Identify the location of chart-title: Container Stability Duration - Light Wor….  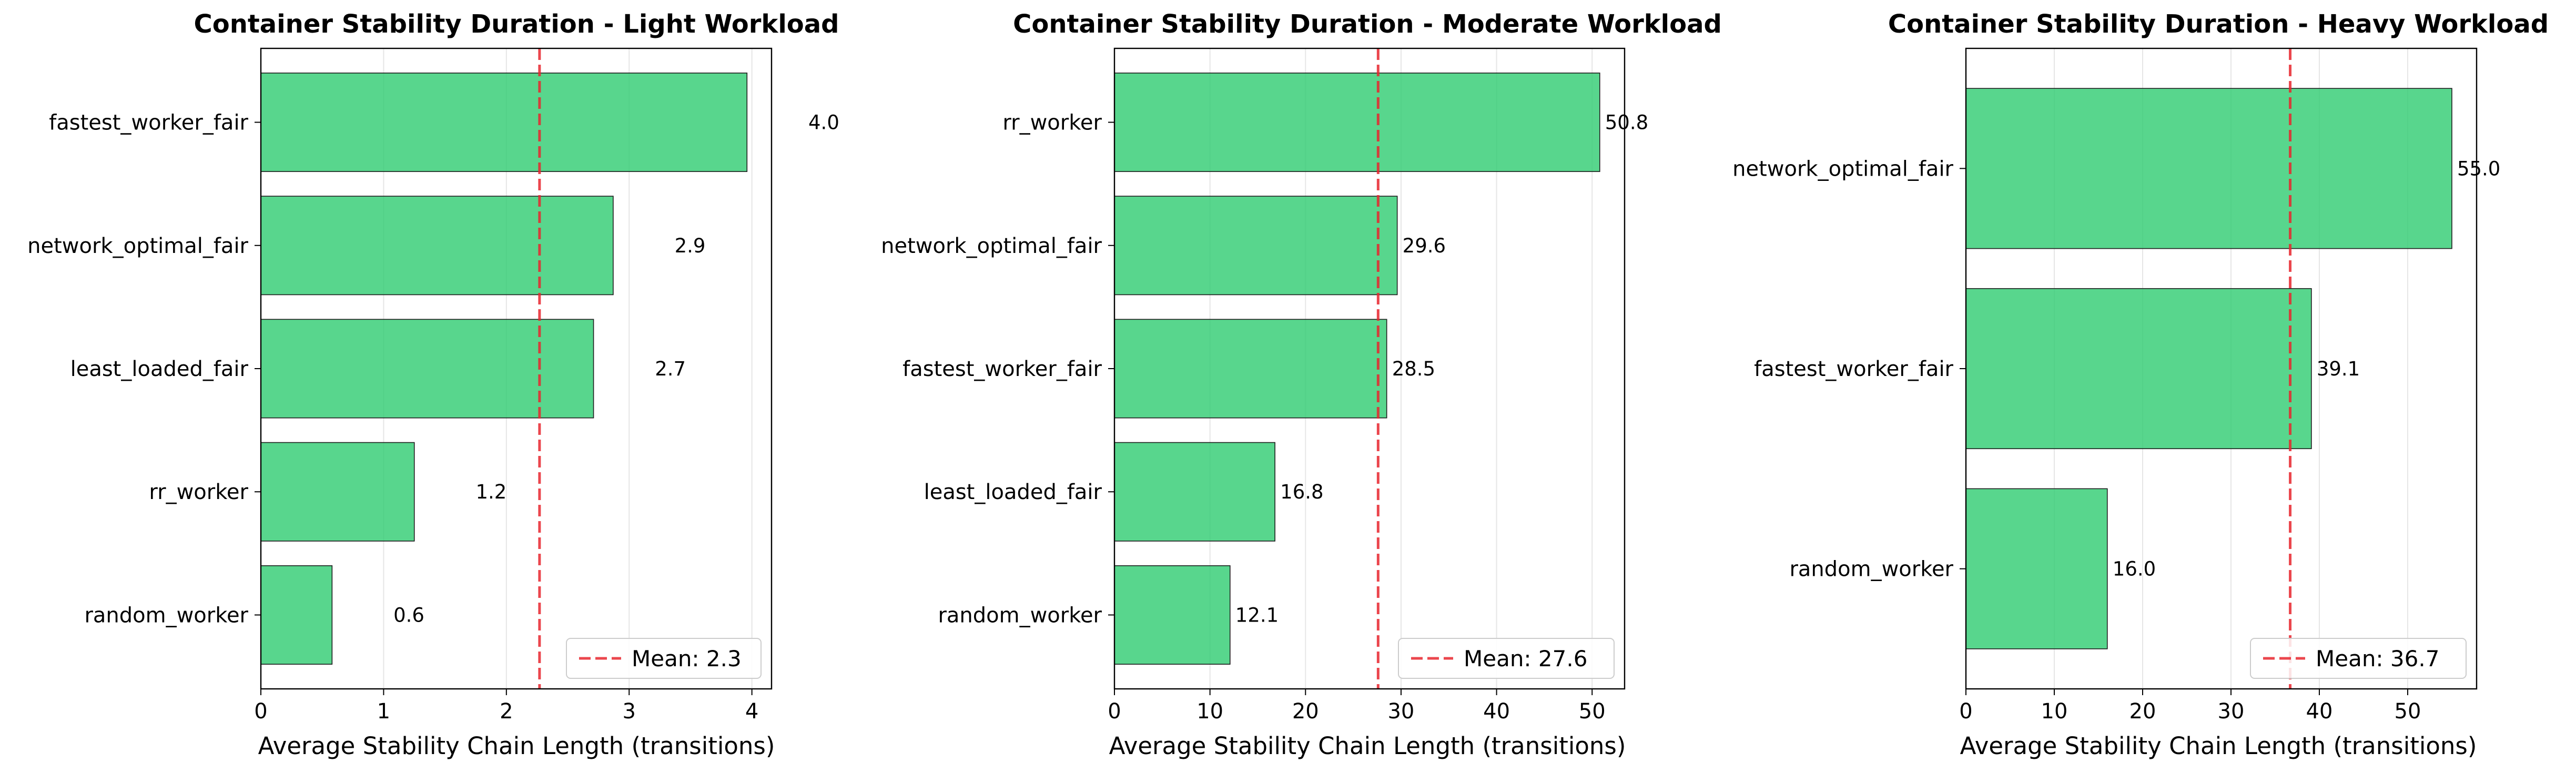
(517, 24).